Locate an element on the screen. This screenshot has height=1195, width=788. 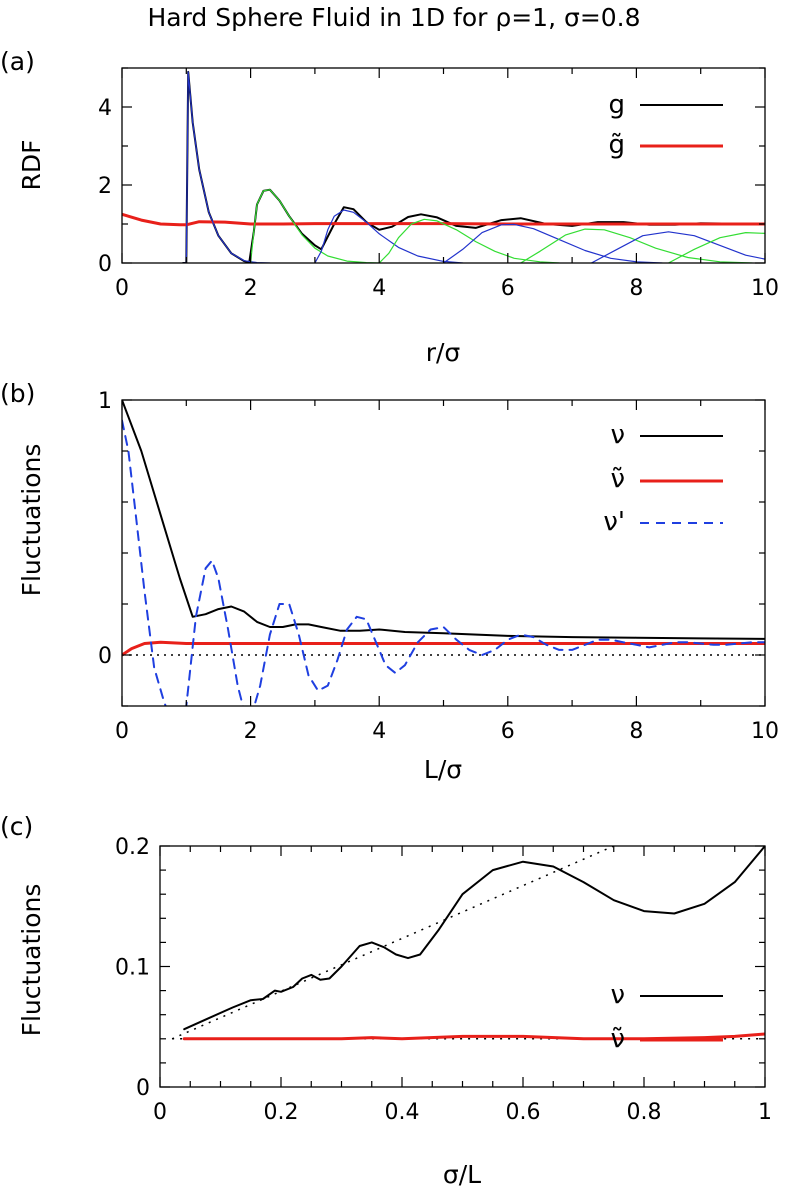
panel-c-series is located at coordinates (468, 943).